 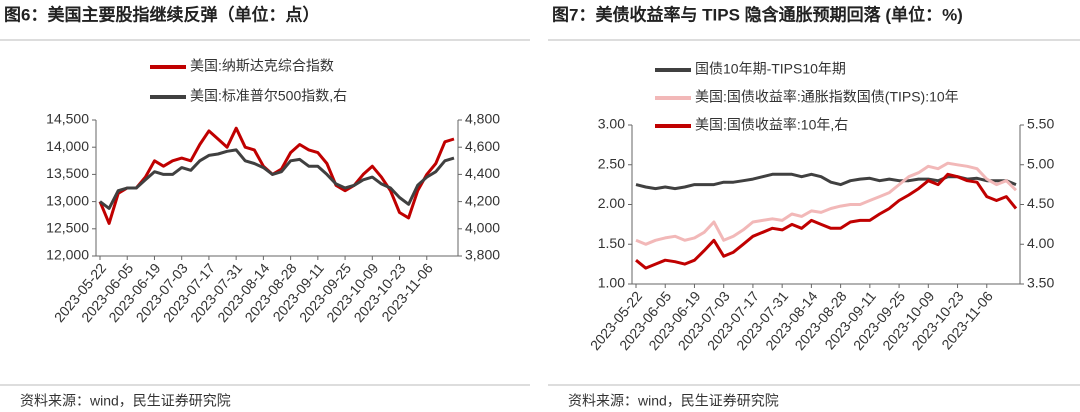 I want to click on y2-tick-label: 4,800, so click(x=482, y=119).